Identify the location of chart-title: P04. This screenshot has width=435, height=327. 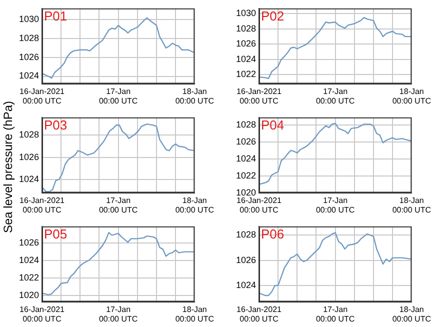
(272, 124).